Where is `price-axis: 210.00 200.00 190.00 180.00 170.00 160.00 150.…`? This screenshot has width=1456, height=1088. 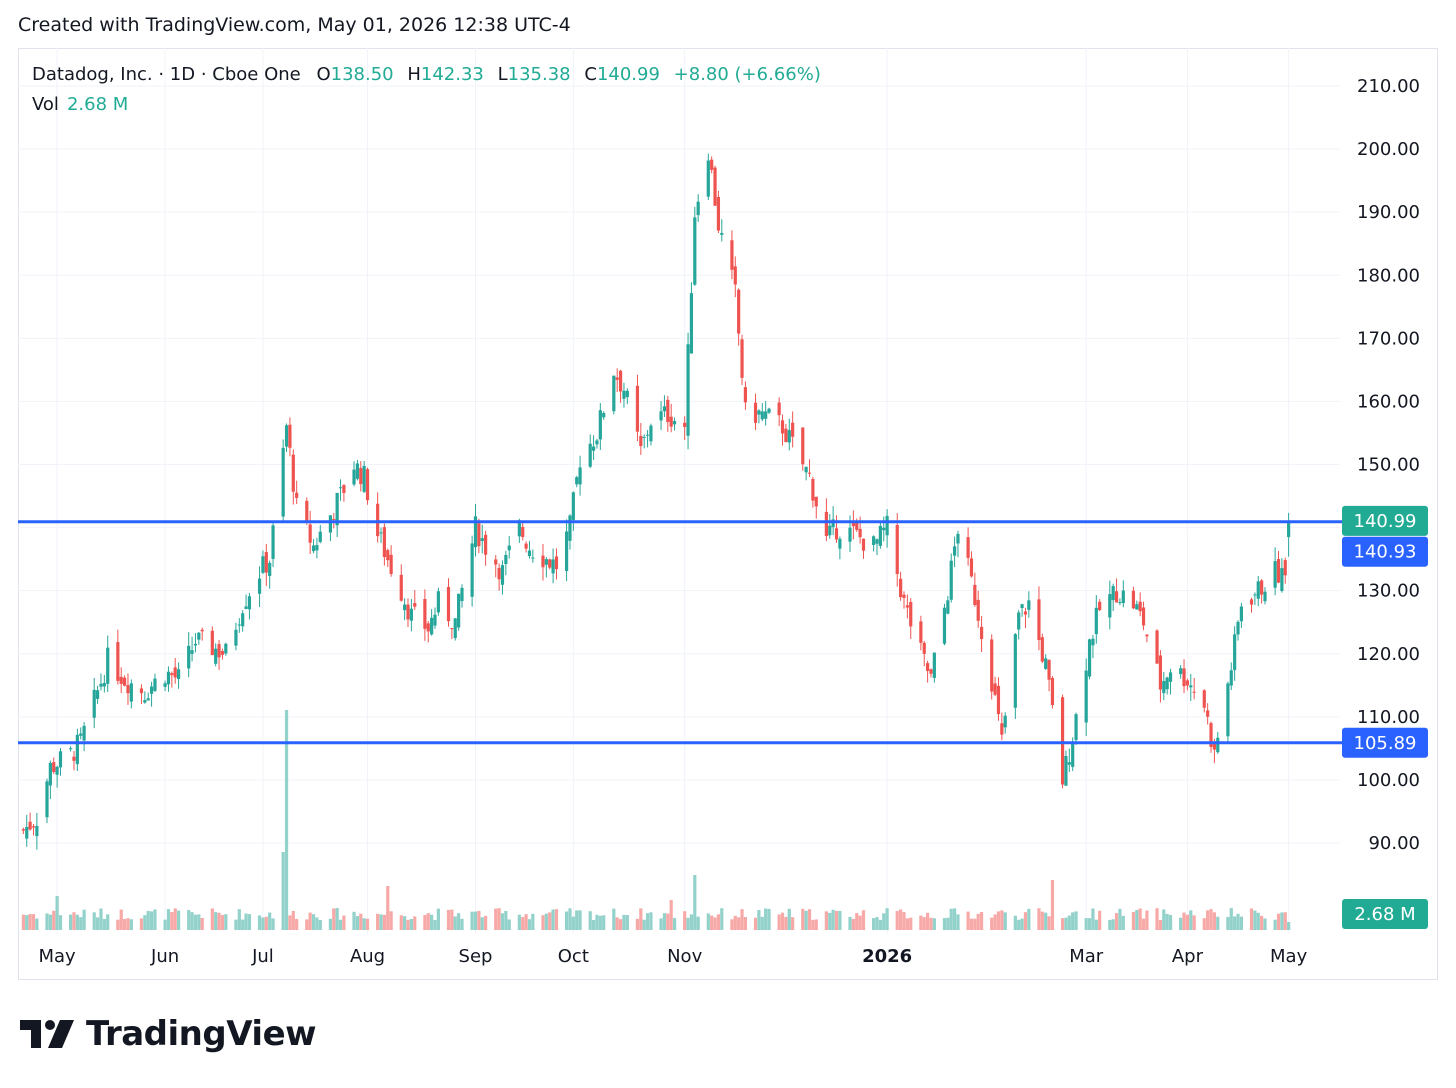 price-axis: 210.00 200.00 190.00 180.00 170.00 160.00 150.… is located at coordinates (1388, 465).